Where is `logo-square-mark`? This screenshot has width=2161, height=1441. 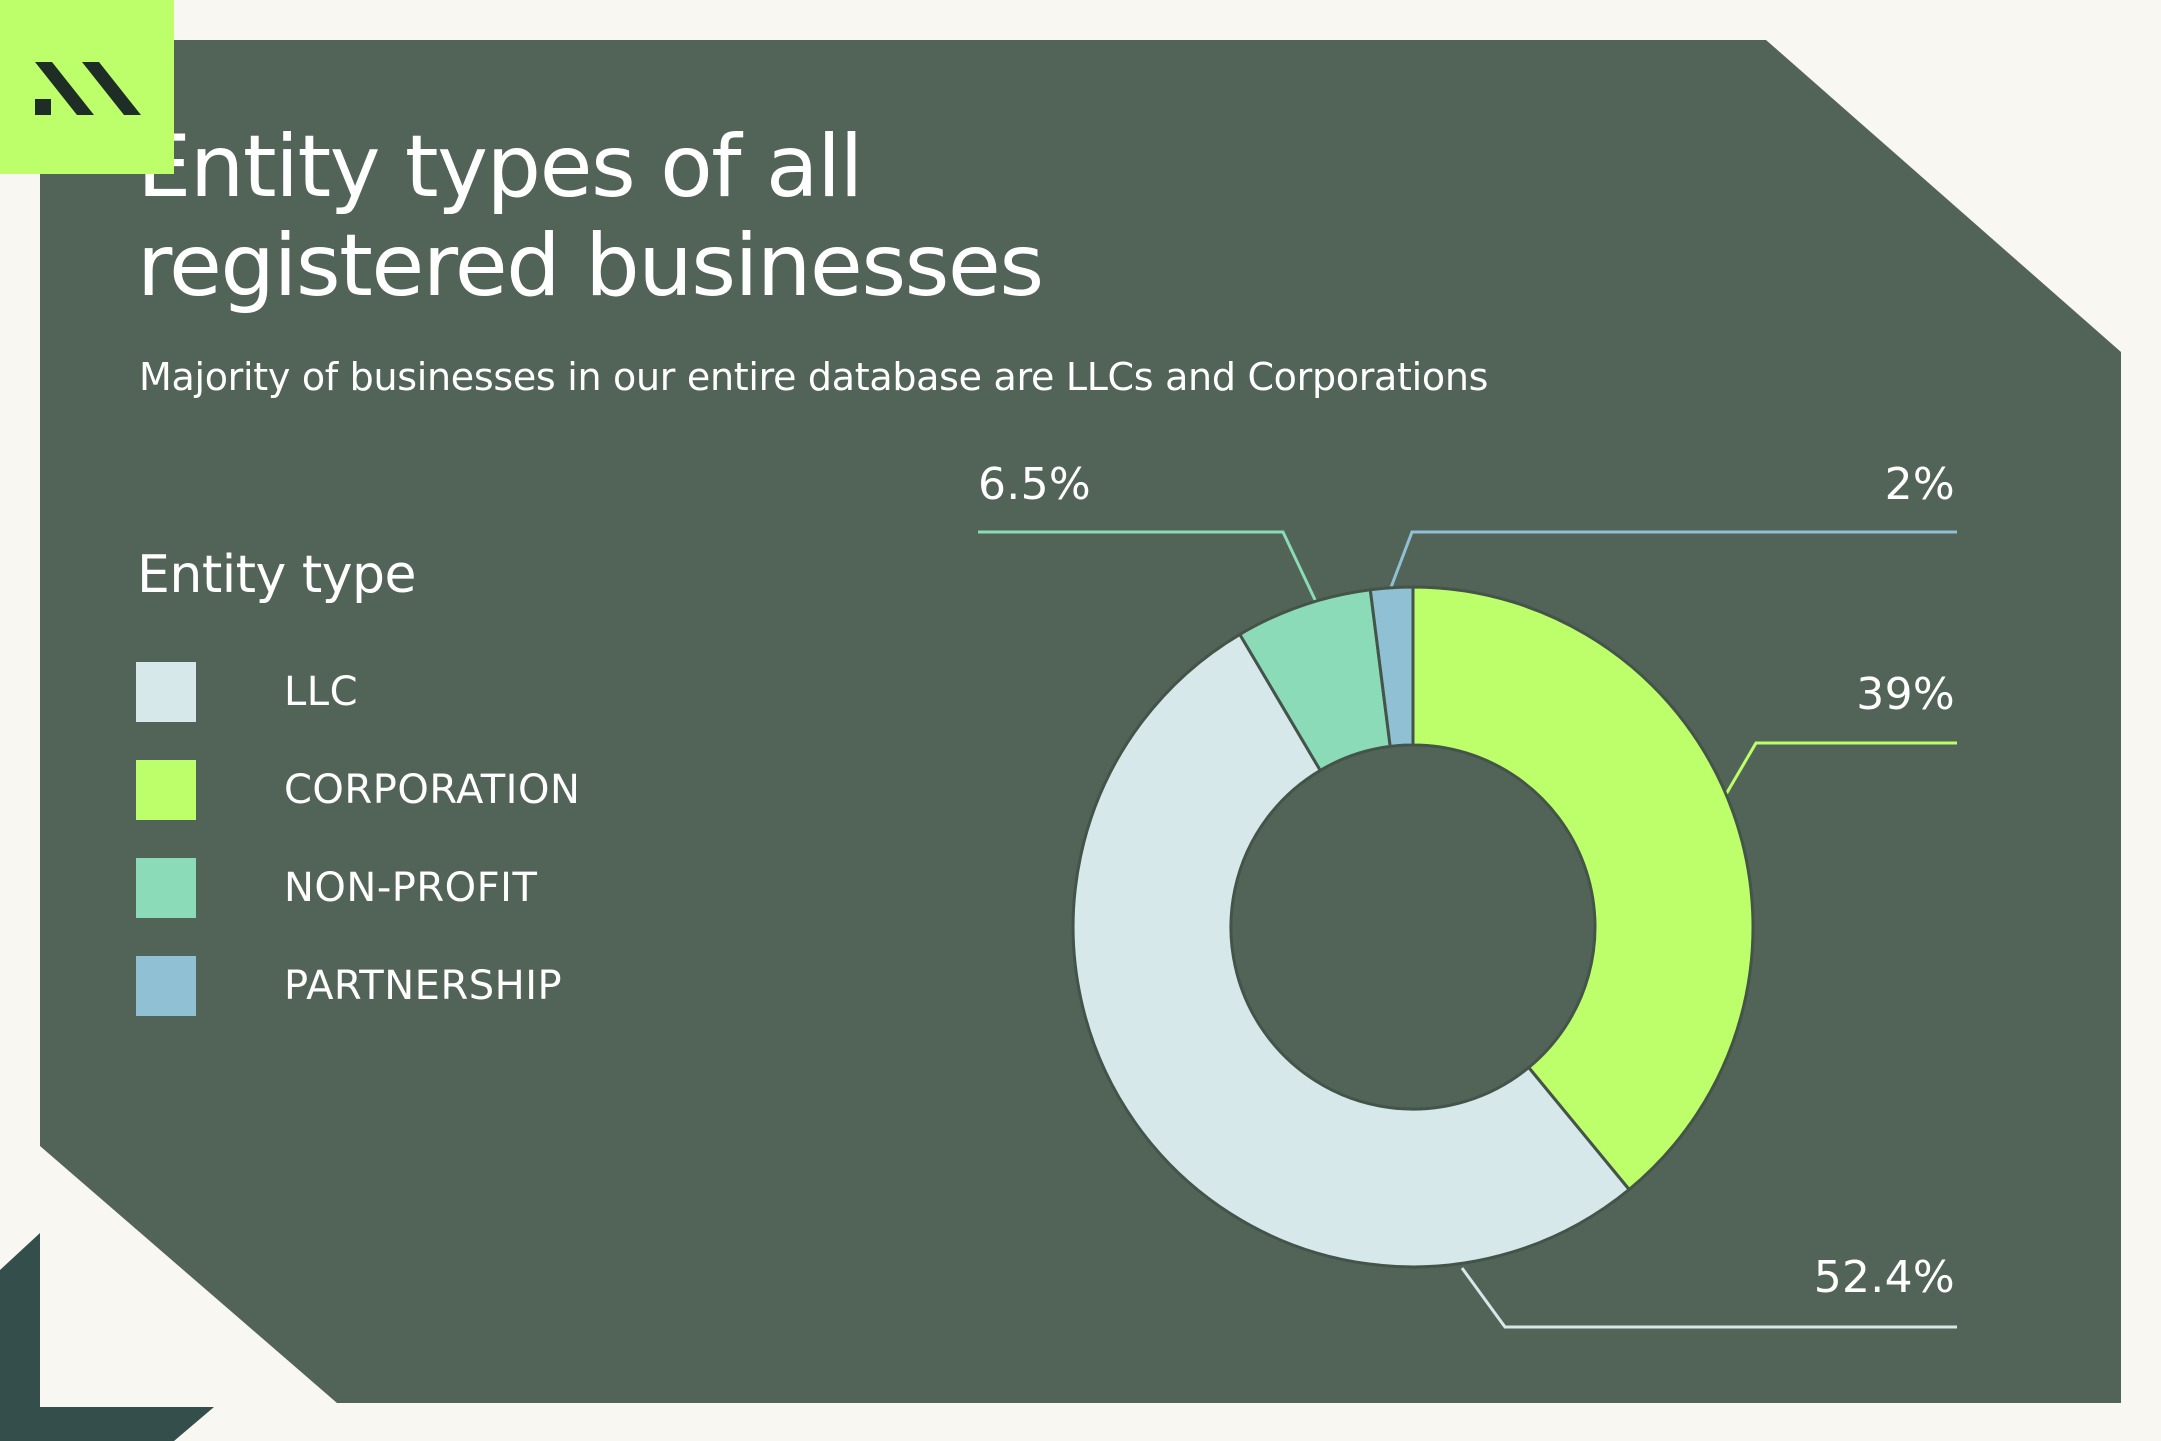
logo-square-mark is located at coordinates (43, 107).